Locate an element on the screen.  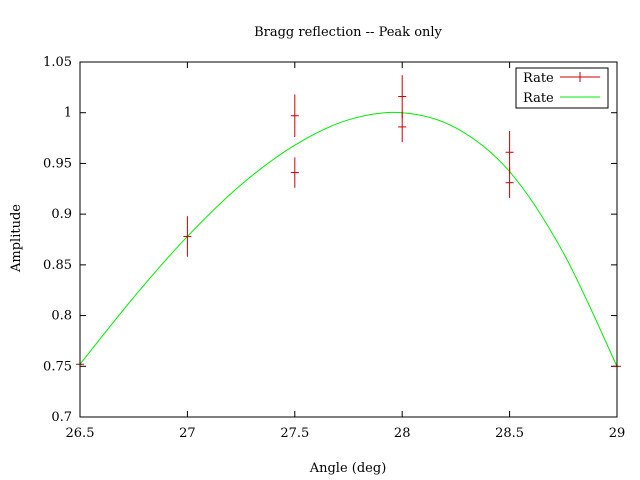
legend: Rate Rate is located at coordinates (562, 88).